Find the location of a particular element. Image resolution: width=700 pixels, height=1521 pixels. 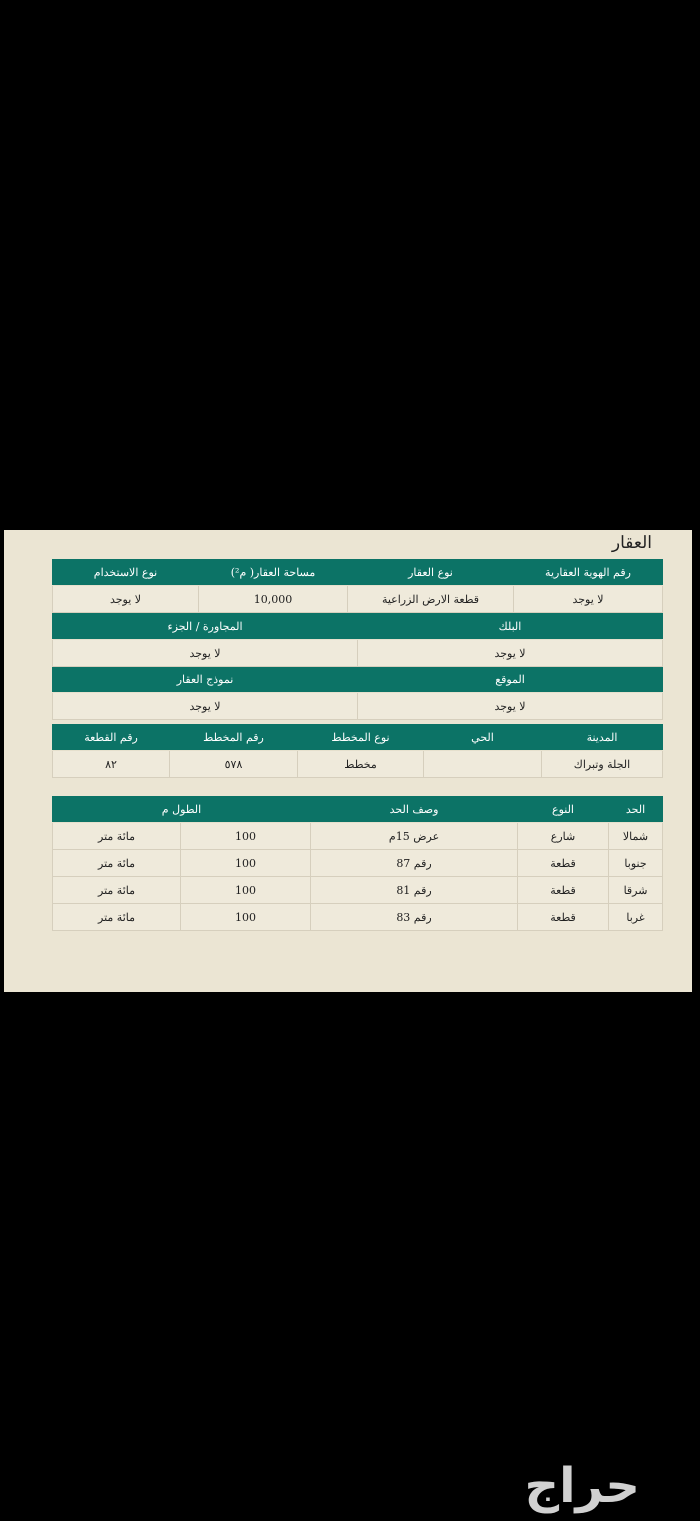

value-cell: قطعة الارض الزراعية is located at coordinates (430, 599).